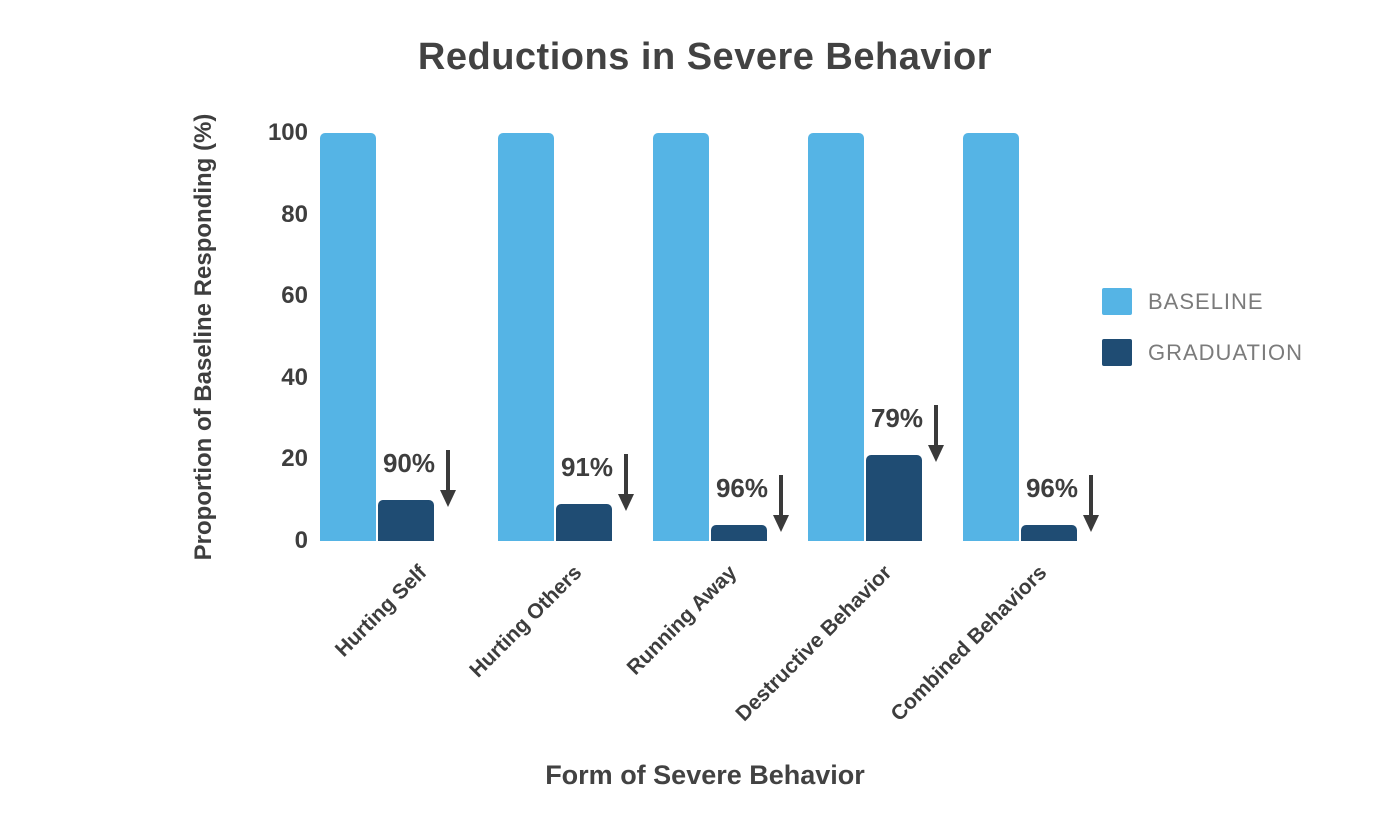  Describe the element at coordinates (721, 337) in the screenshot. I see `bar-group-hurting-others: 96%` at that location.